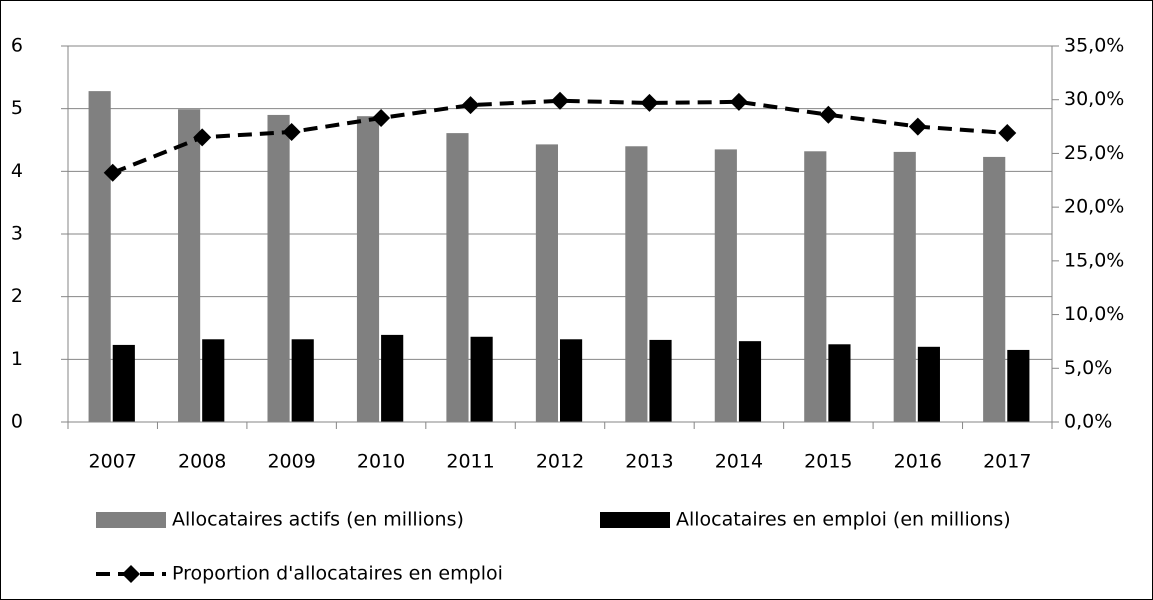 The width and height of the screenshot is (1153, 600). Describe the element at coordinates (560, 462) in the screenshot. I see `x-tick-label: 2012` at that location.